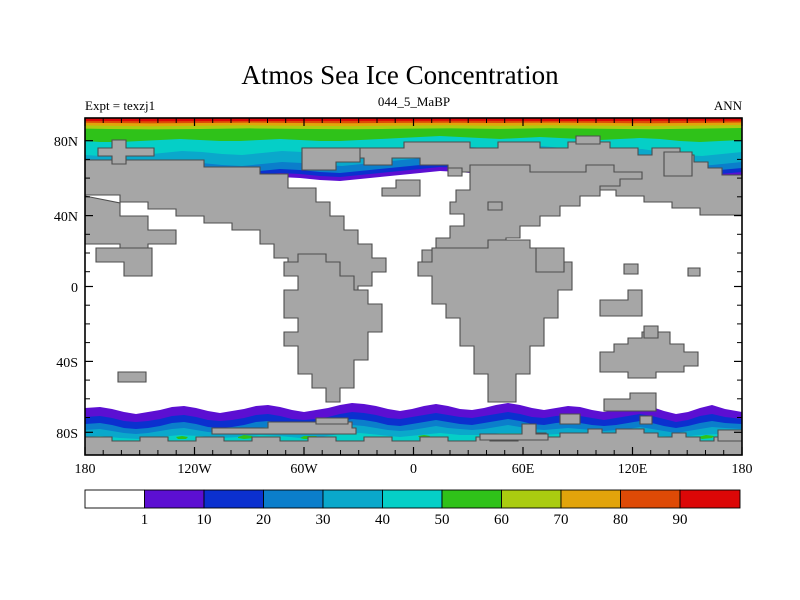 Image resolution: width=800 pixels, height=600 pixels. Describe the element at coordinates (85, 469) in the screenshot. I see `x-ticklabel-0: 180` at that location.